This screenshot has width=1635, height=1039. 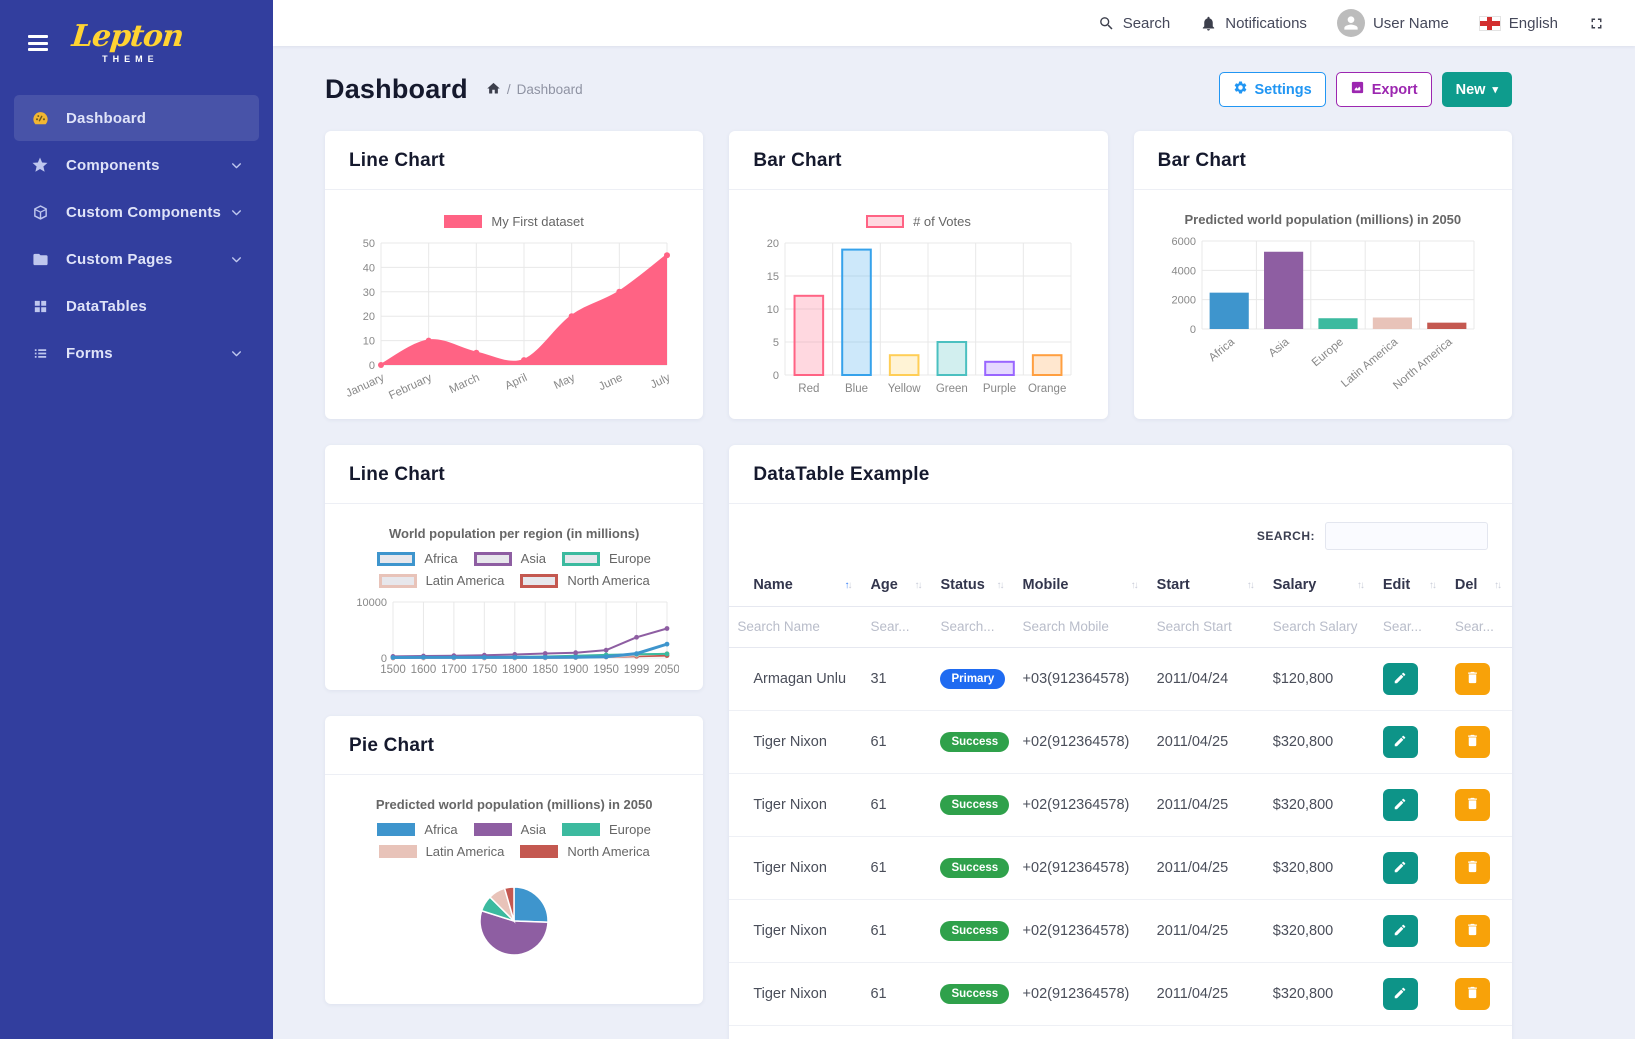 What do you see at coordinates (1406, 536) in the screenshot?
I see `table-search-input` at bounding box center [1406, 536].